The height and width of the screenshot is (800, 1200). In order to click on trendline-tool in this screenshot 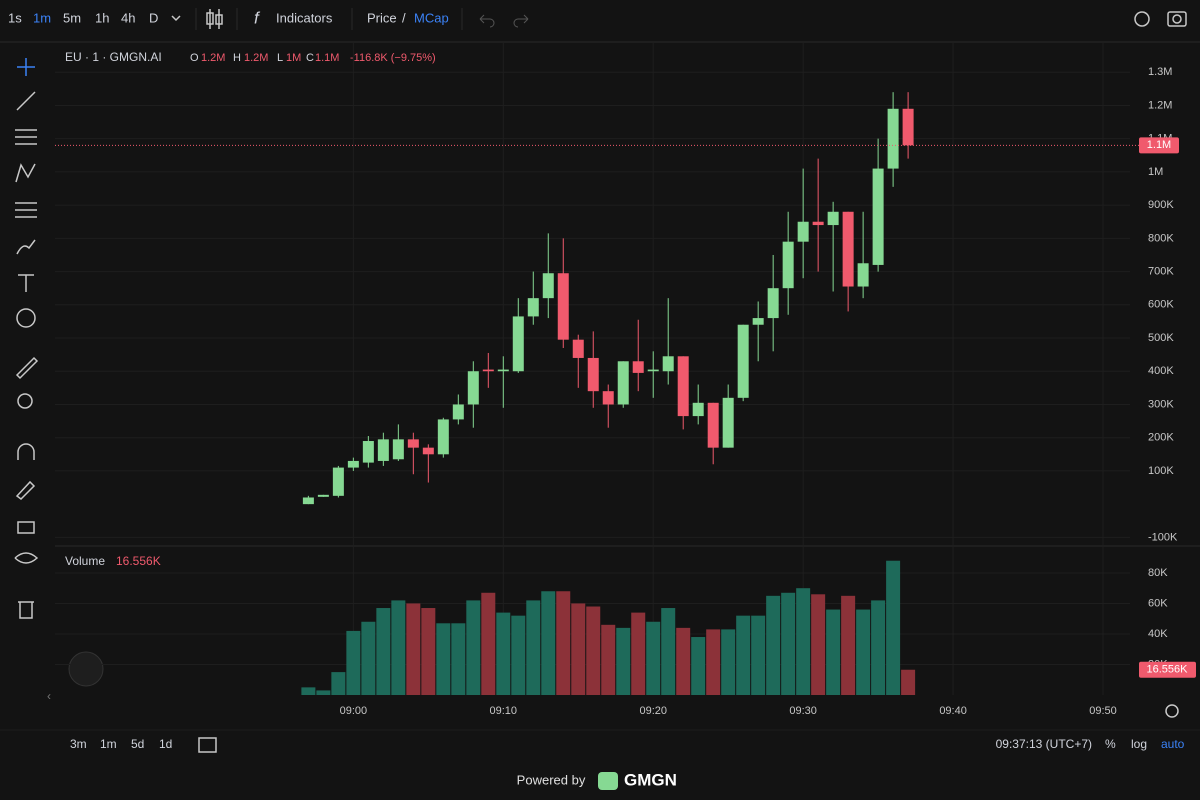, I will do `click(26, 101)`.